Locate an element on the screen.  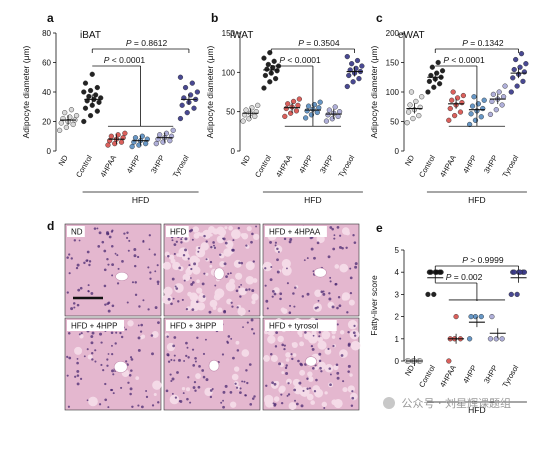
y-tick-label: 200 is located at coordinates (393, 33).